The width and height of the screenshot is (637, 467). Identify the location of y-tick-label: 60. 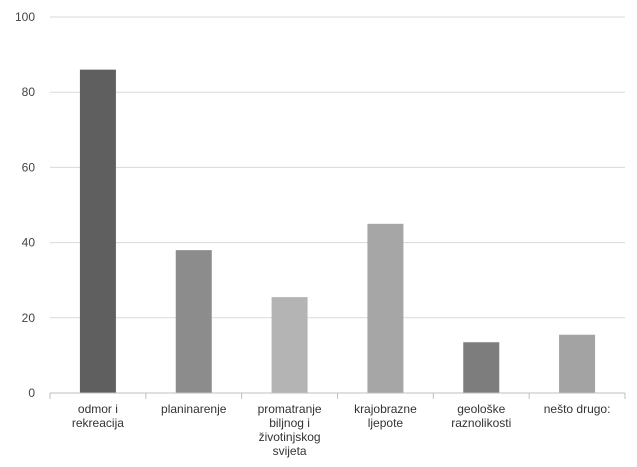
(29, 167).